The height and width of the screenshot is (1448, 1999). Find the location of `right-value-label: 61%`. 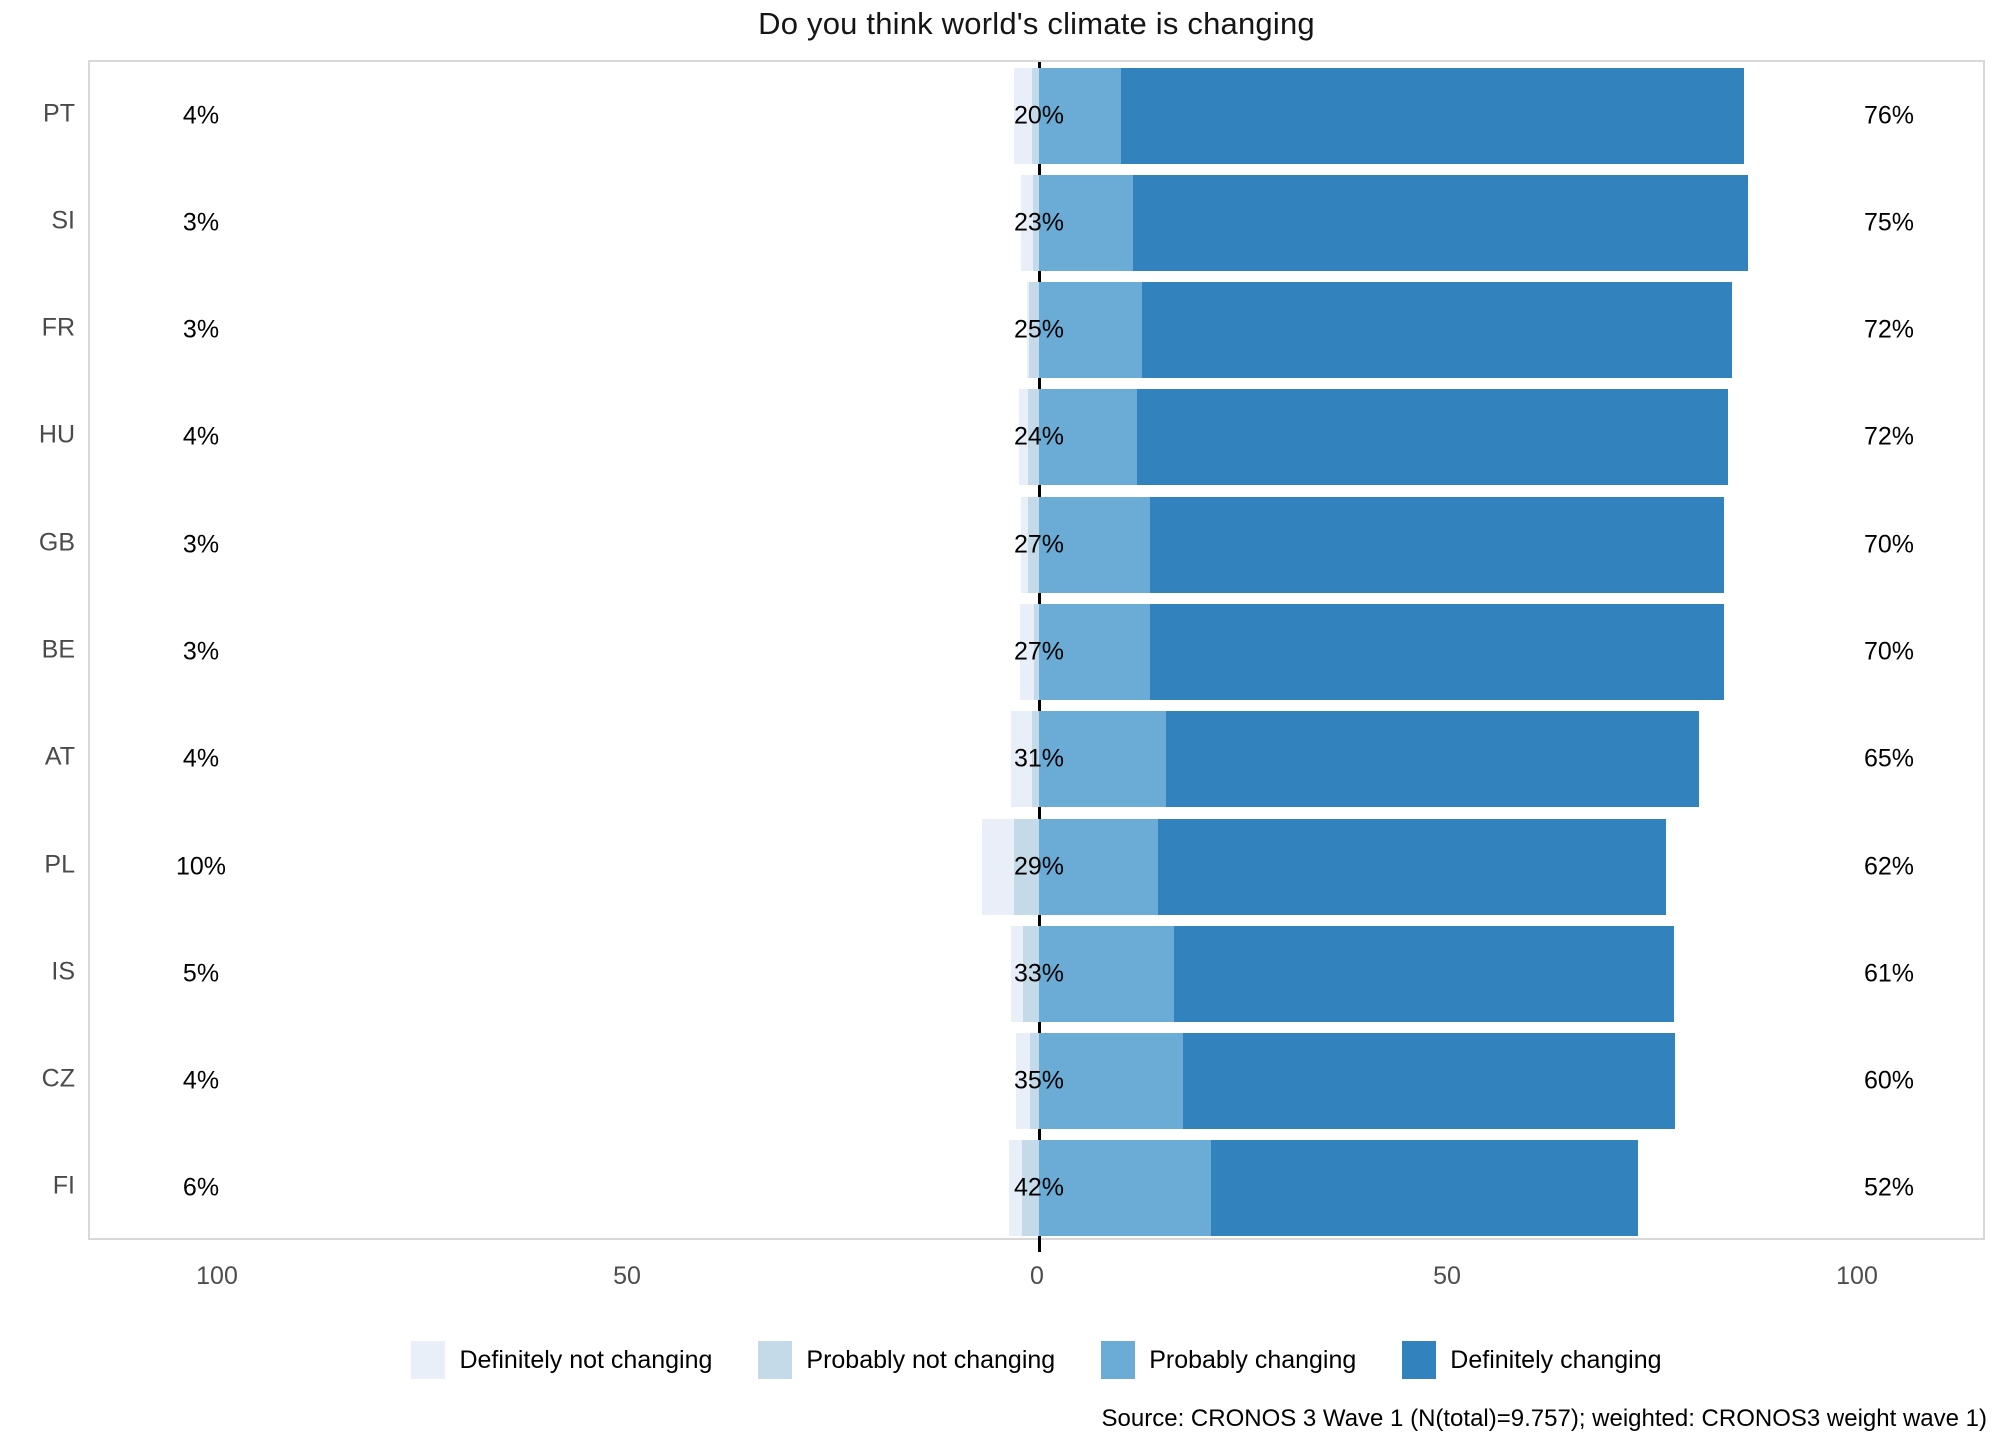

right-value-label: 61% is located at coordinates (1889, 973).